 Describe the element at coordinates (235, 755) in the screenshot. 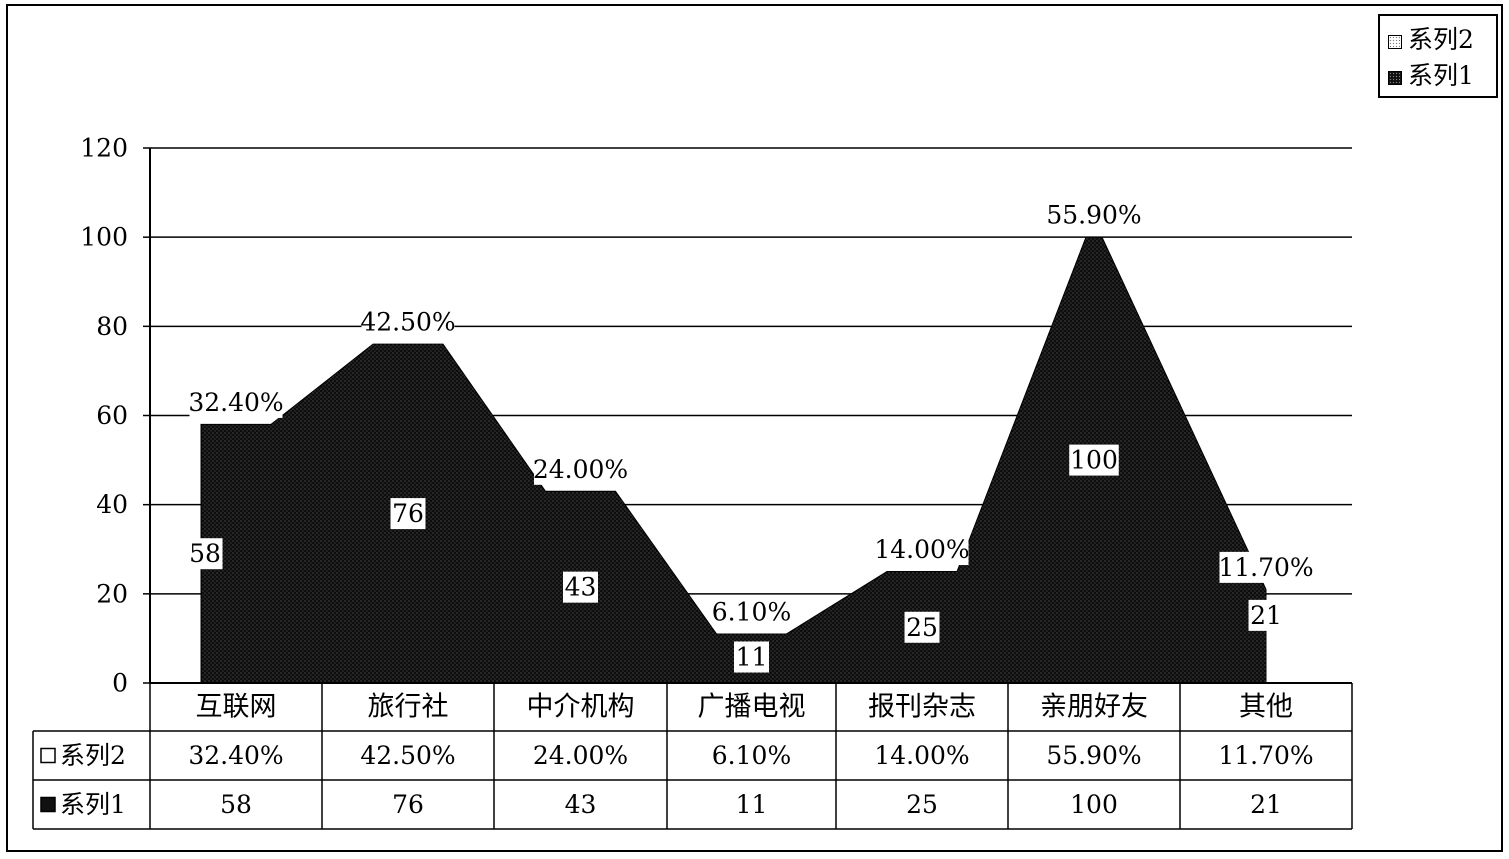

I see `table-cell-series2-0: 32.40%` at that location.